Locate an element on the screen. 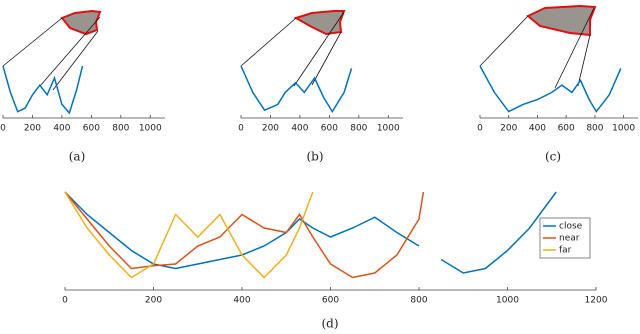 This screenshot has height=334, width=640. caption: (b) is located at coordinates (314, 157).